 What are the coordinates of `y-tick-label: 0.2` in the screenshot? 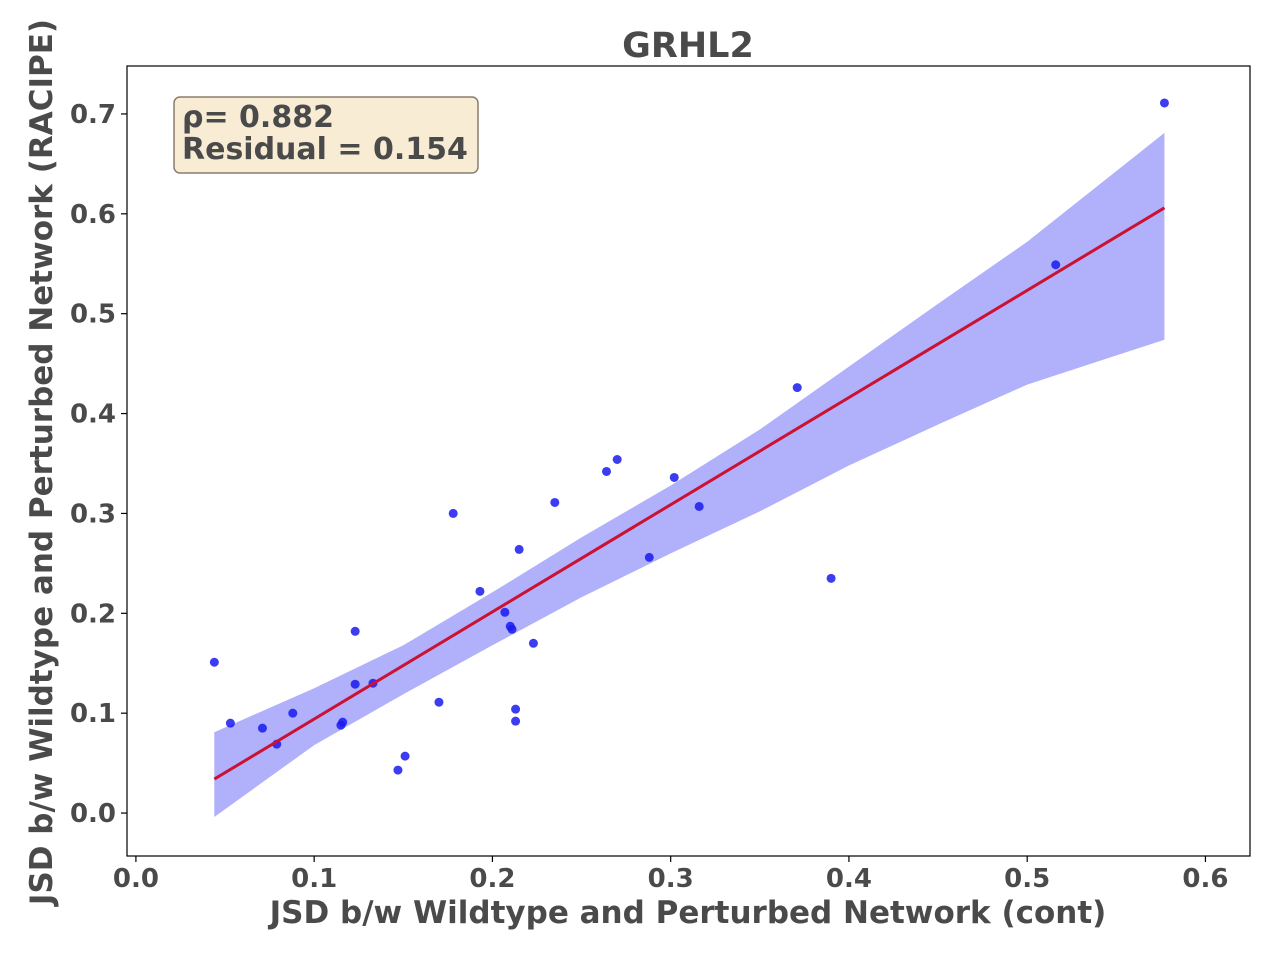 It's located at (93, 614).